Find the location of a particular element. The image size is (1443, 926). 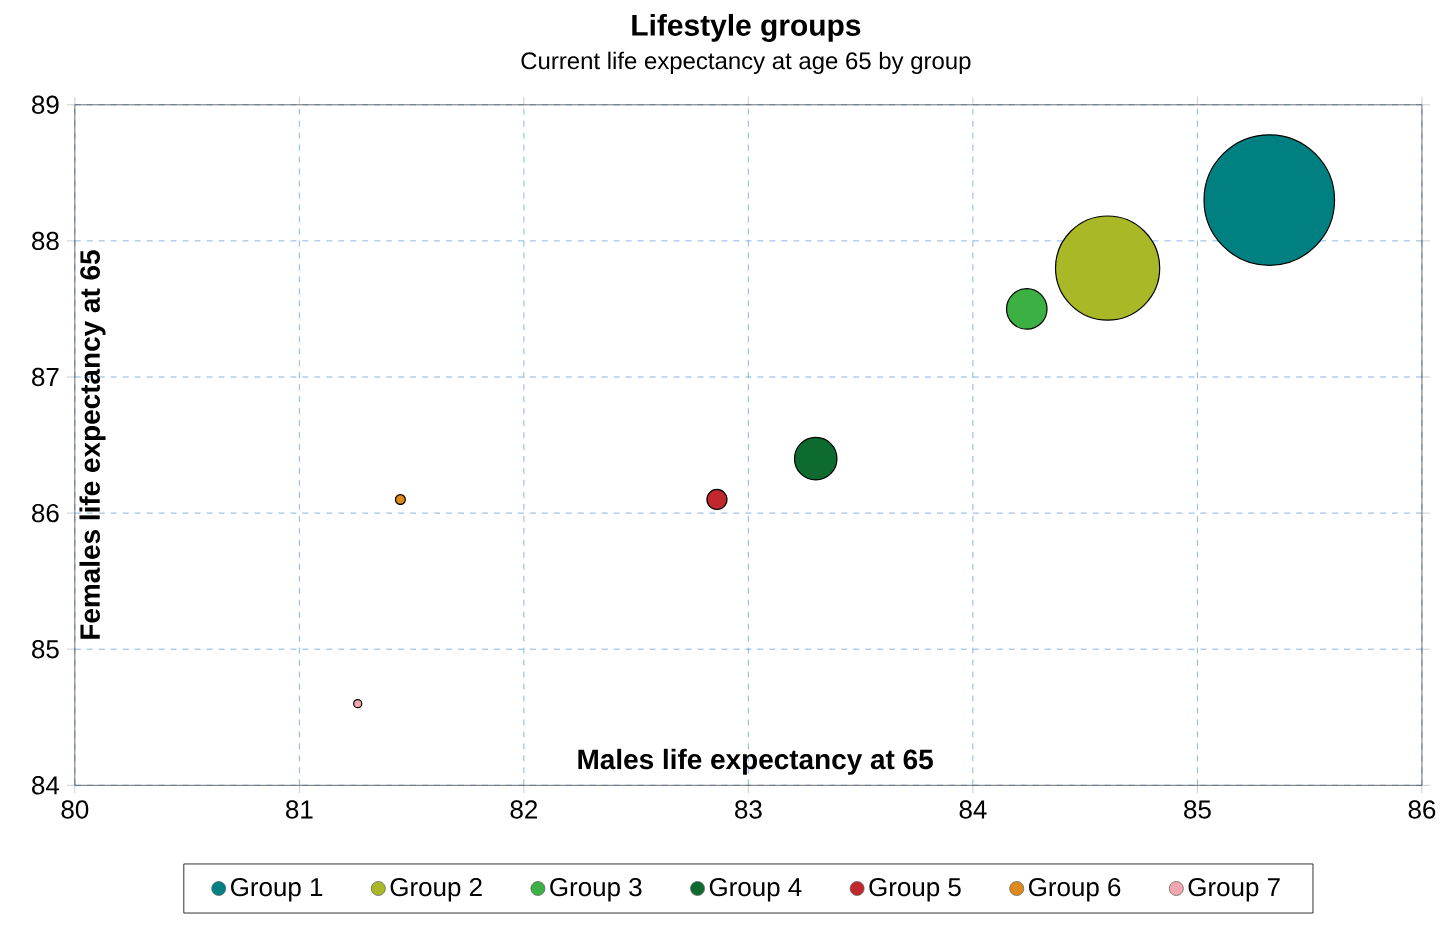

x-axis-title: Males life expectancy at 65 is located at coordinates (755, 761).